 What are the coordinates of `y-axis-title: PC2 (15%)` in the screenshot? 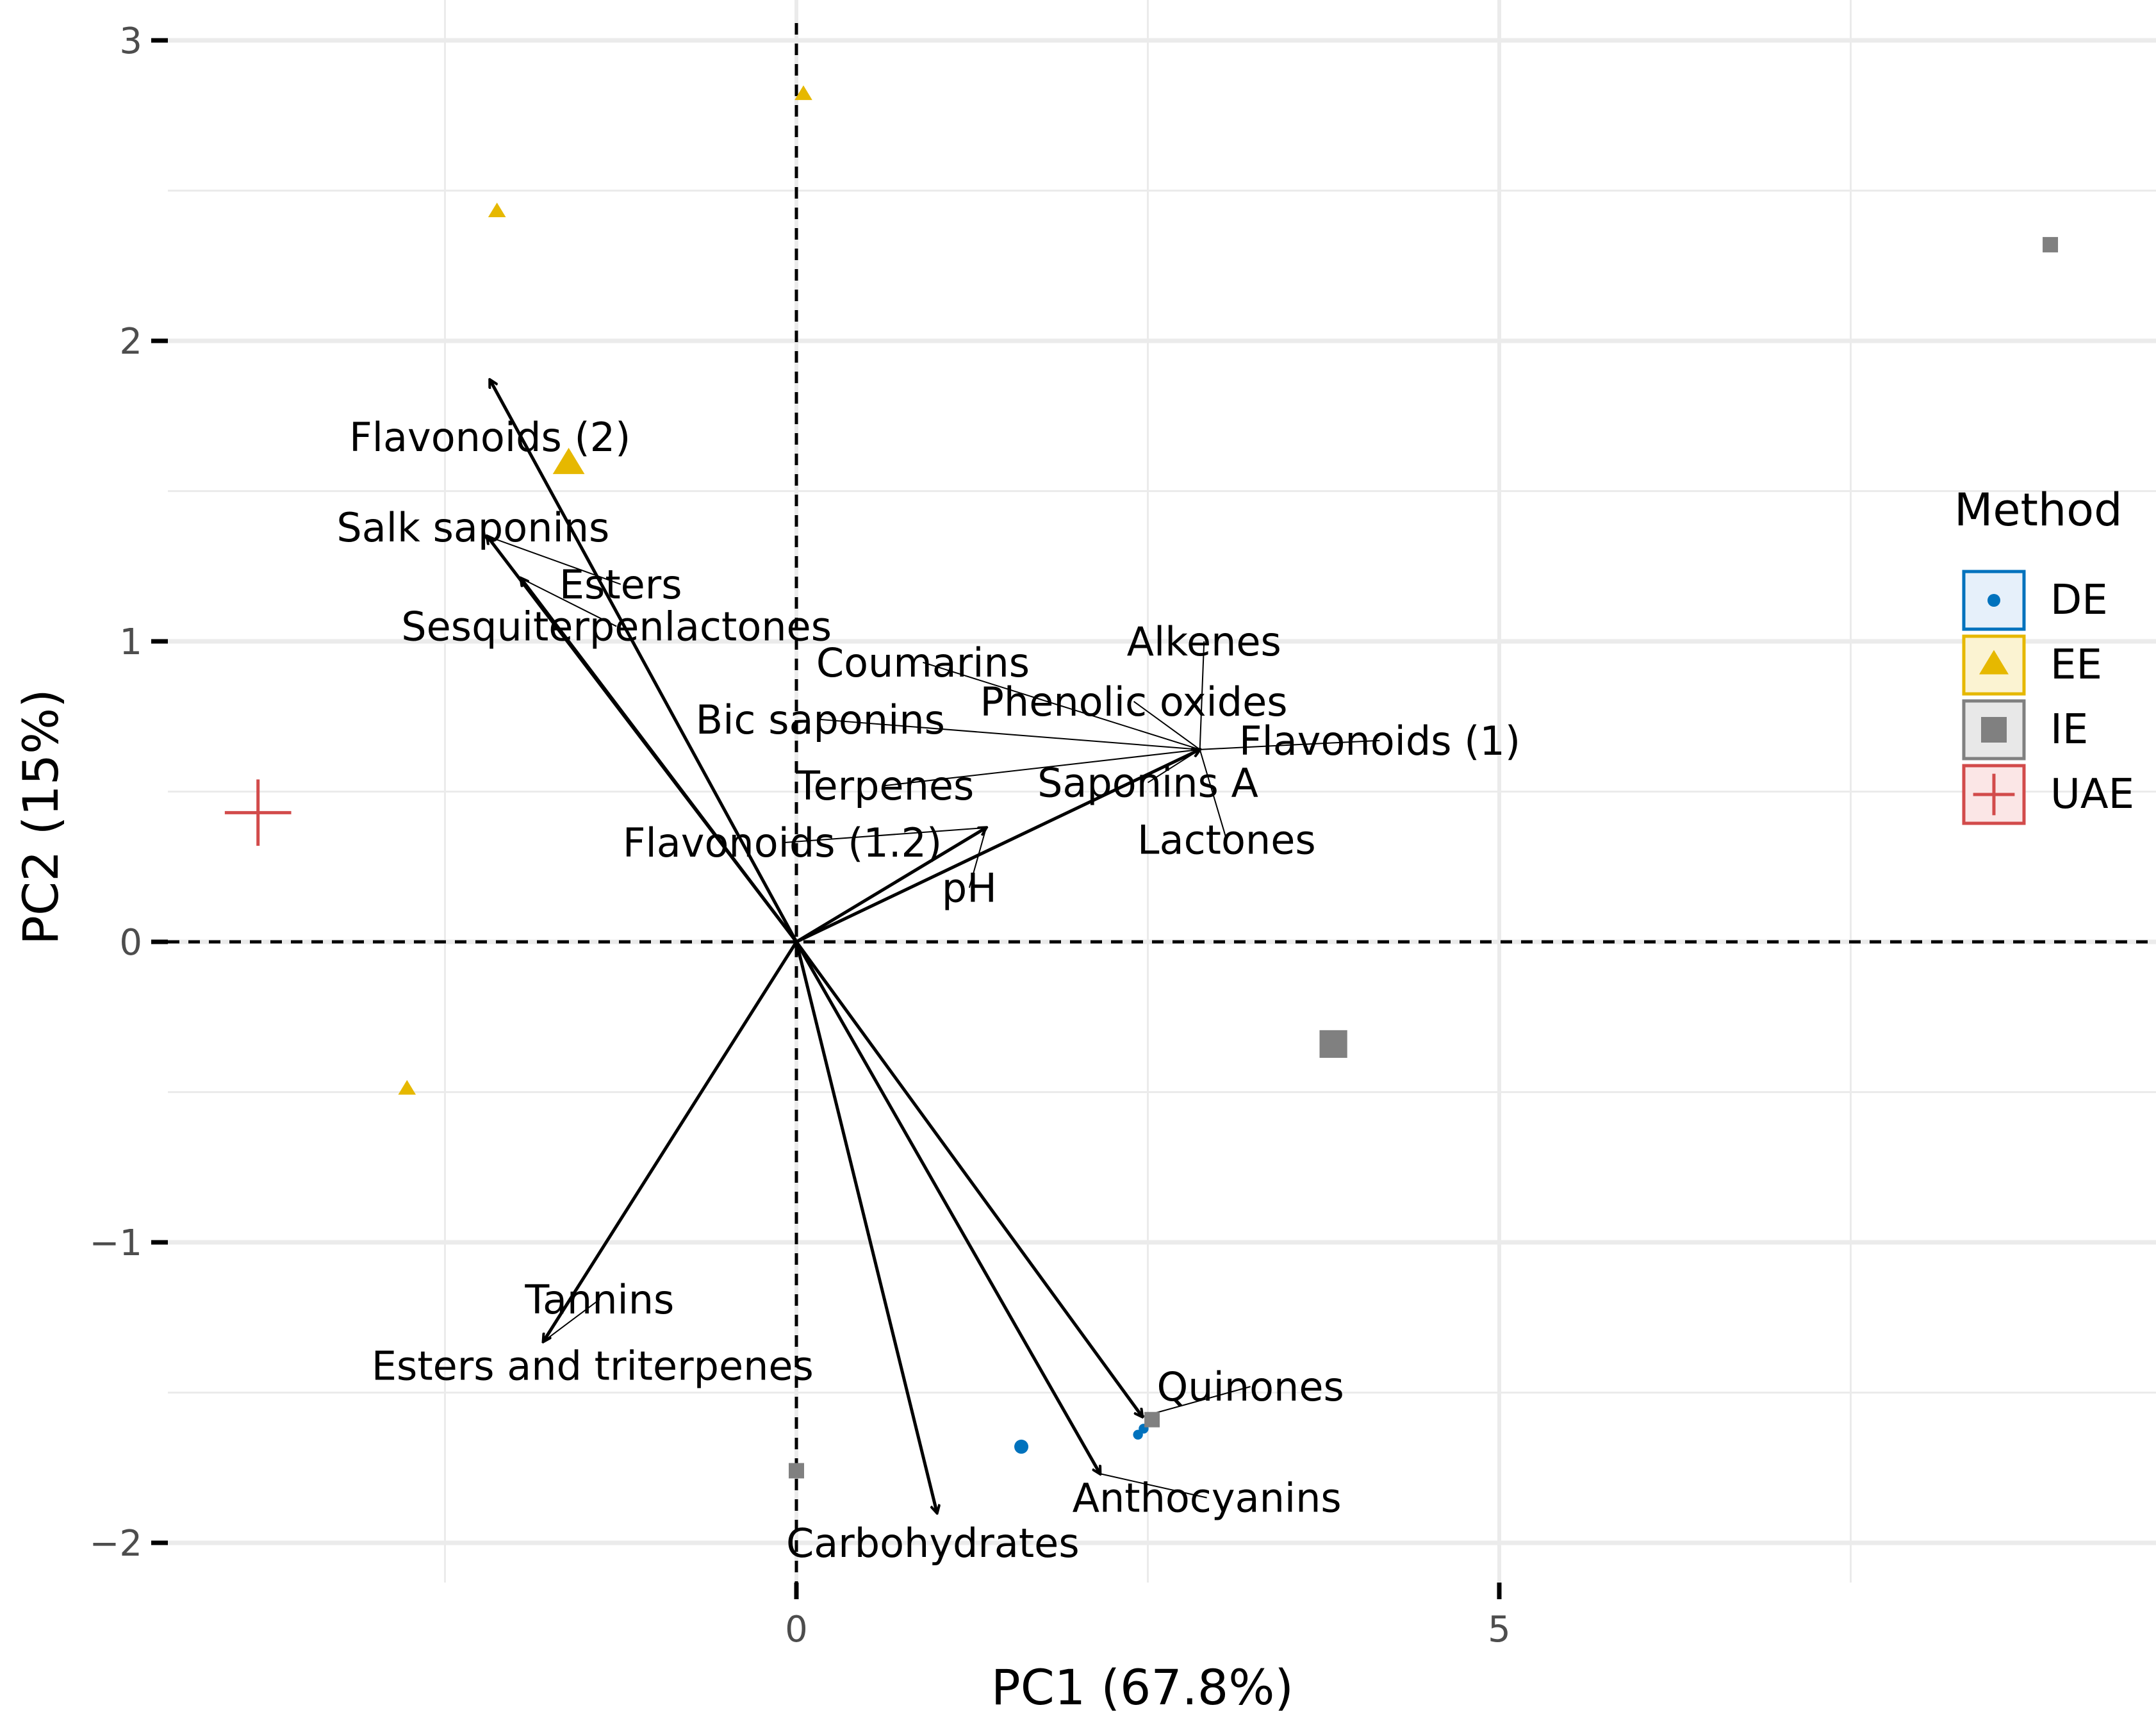 It's located at (41, 817).